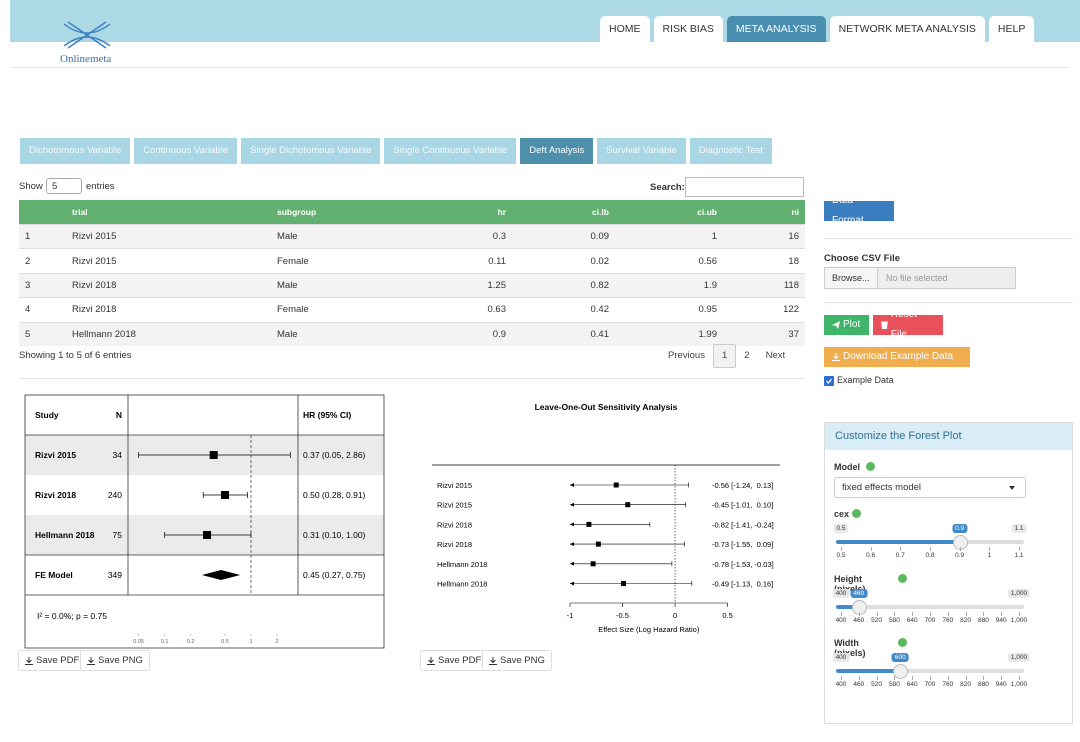  Describe the element at coordinates (628, 505) in the screenshot. I see `point-estimate` at that location.